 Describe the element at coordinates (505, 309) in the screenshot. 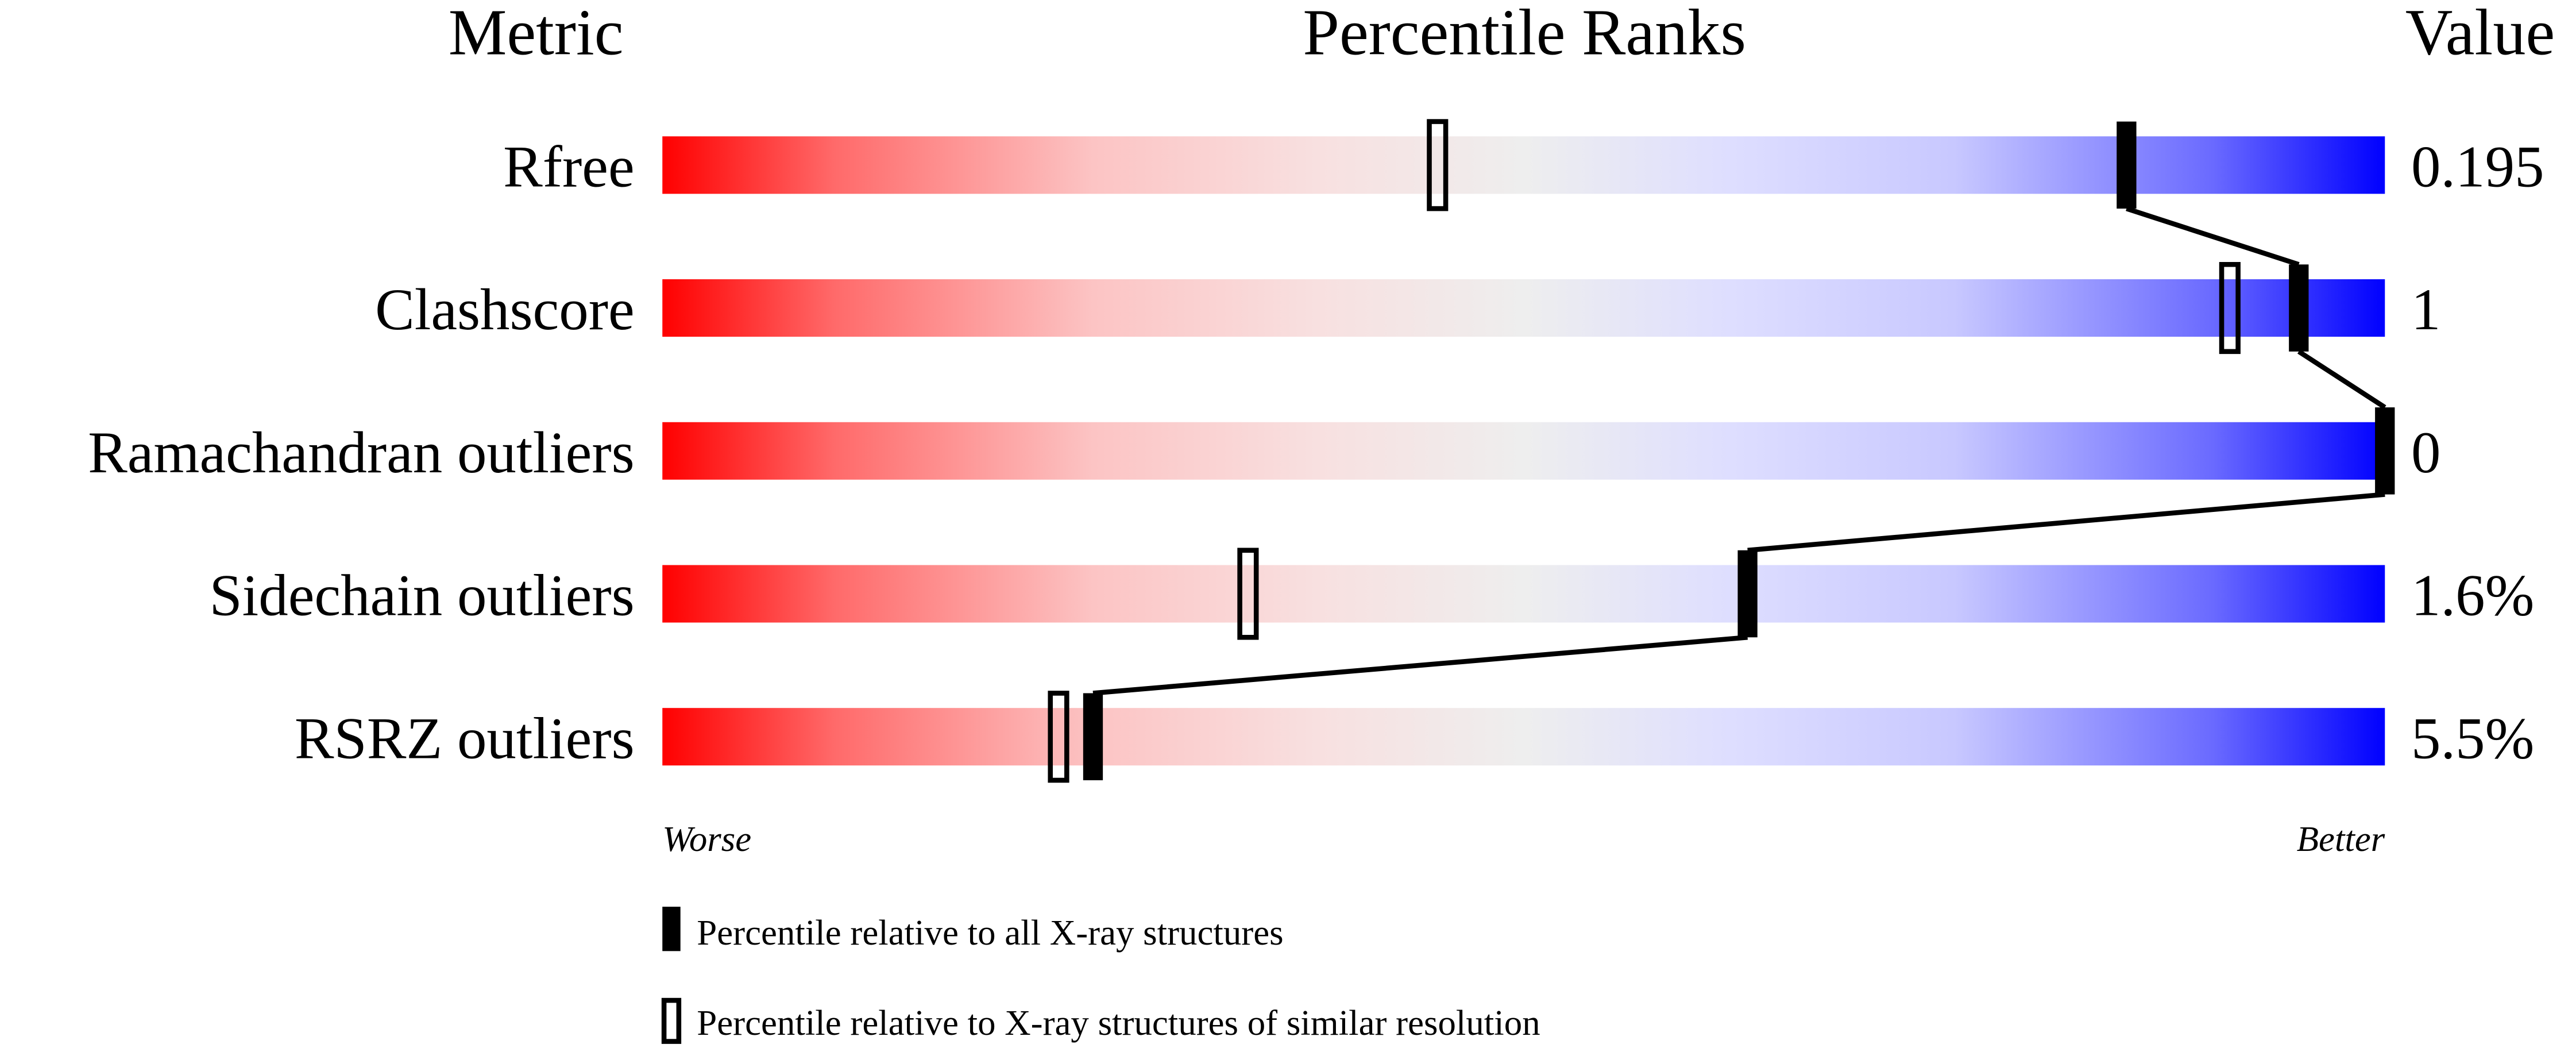

I see `metric-label: Clashscore` at that location.